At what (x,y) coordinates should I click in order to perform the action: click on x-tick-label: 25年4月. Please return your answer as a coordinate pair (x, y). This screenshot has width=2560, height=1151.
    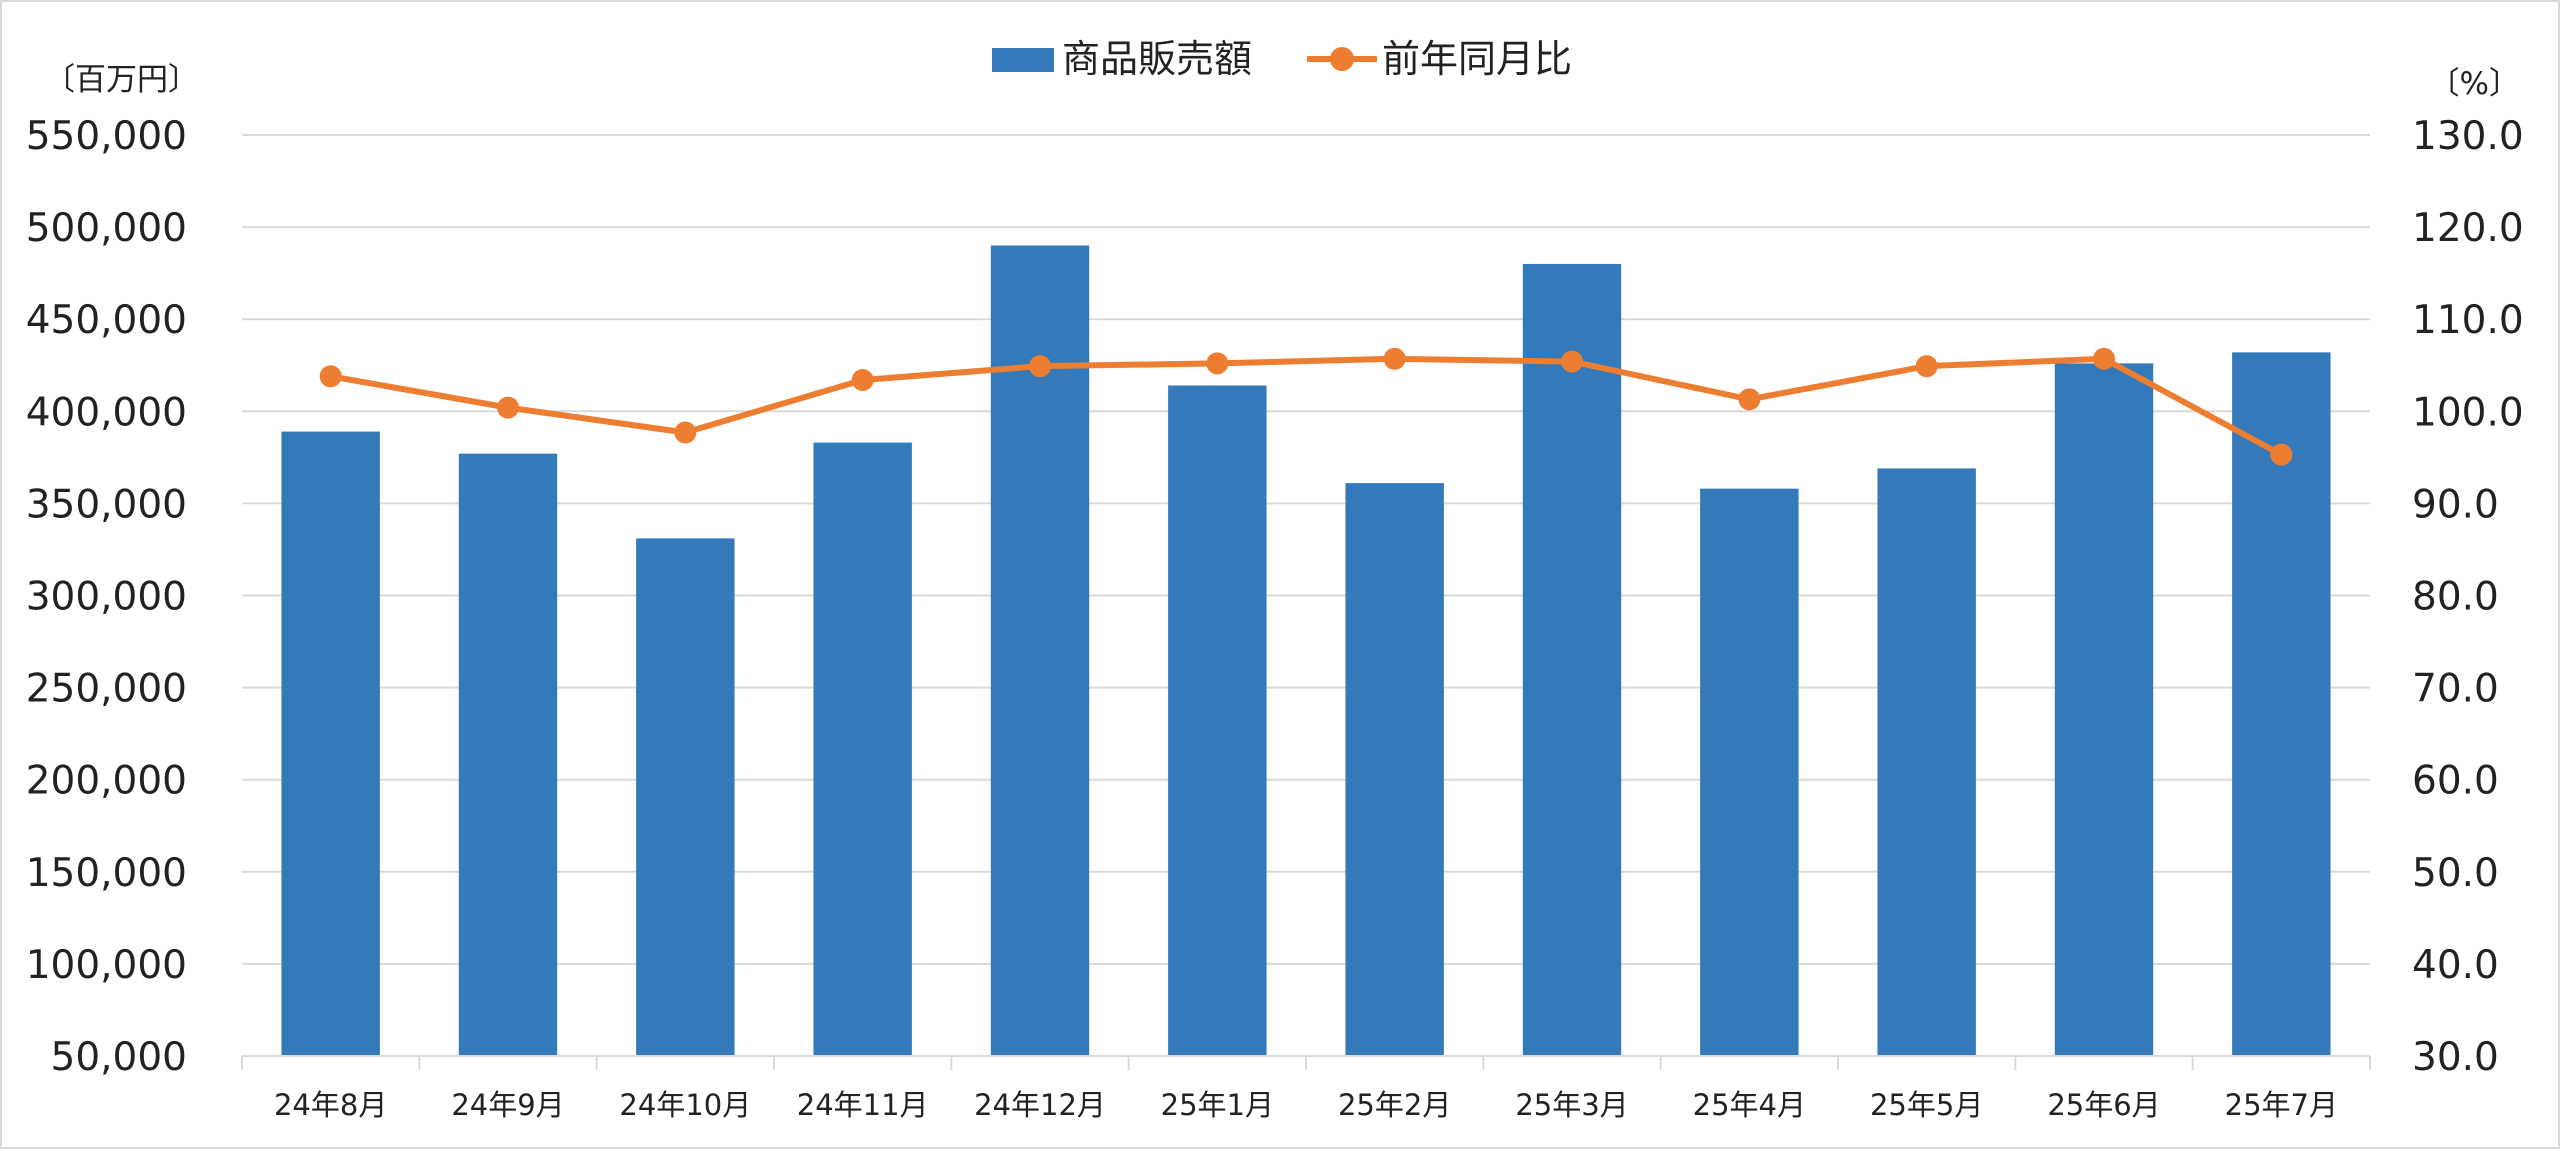
    Looking at the image, I should click on (1749, 1105).